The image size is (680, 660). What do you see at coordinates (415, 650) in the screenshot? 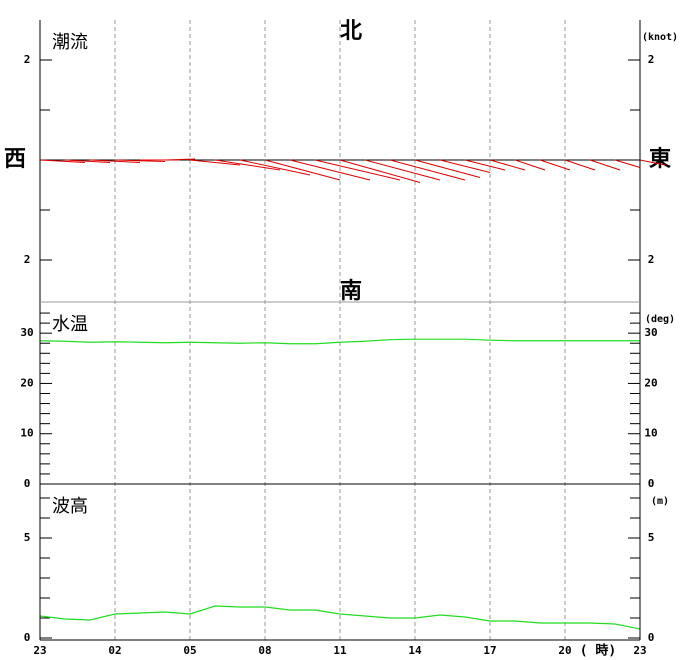
I see `x-tick-label: 14` at bounding box center [415, 650].